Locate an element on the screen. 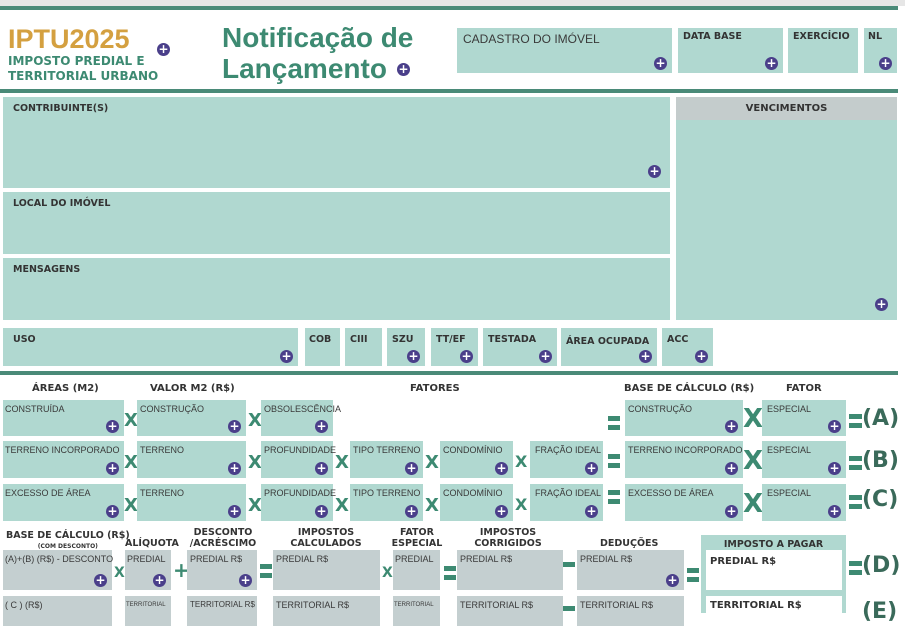  field-label: DATA BASE is located at coordinates (712, 36).